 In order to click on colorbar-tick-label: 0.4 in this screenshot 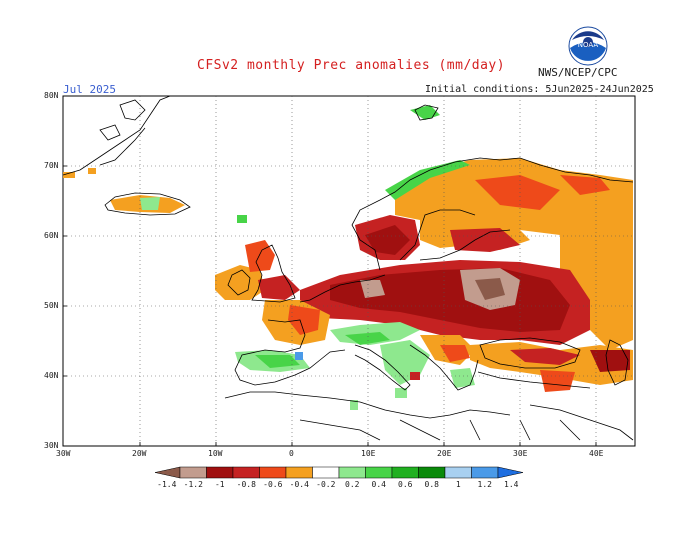, I will do `click(378, 484)`.